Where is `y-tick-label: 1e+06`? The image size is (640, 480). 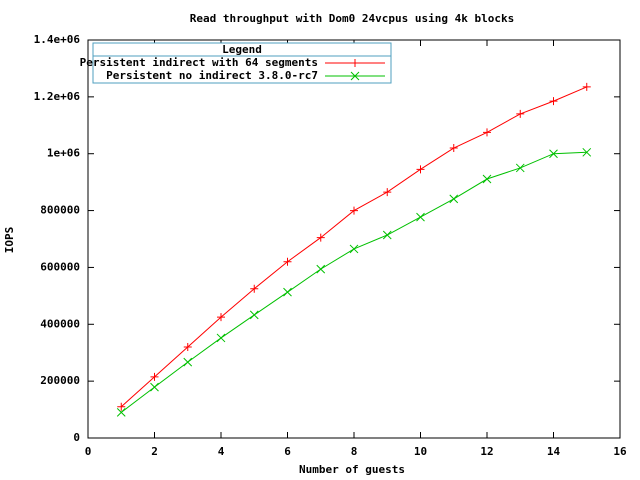
y-tick-label: 1e+06 is located at coordinates (63, 153).